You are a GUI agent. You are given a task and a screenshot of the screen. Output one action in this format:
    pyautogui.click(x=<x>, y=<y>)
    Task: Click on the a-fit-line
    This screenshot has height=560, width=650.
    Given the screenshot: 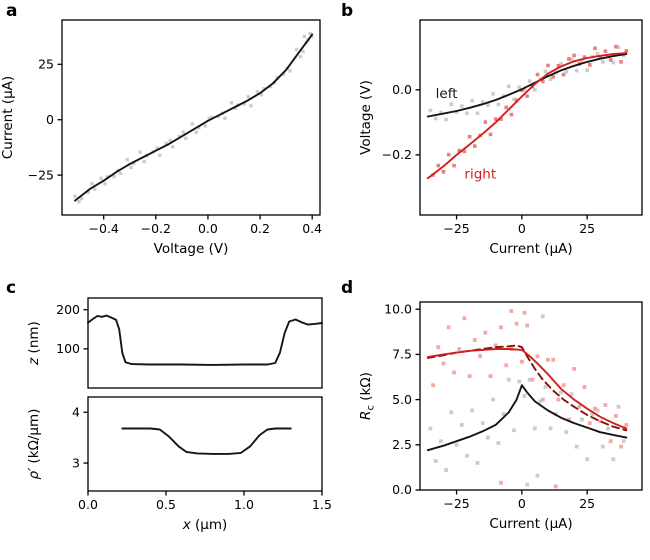 What is the action you would take?
    pyautogui.click(x=194, y=117)
    